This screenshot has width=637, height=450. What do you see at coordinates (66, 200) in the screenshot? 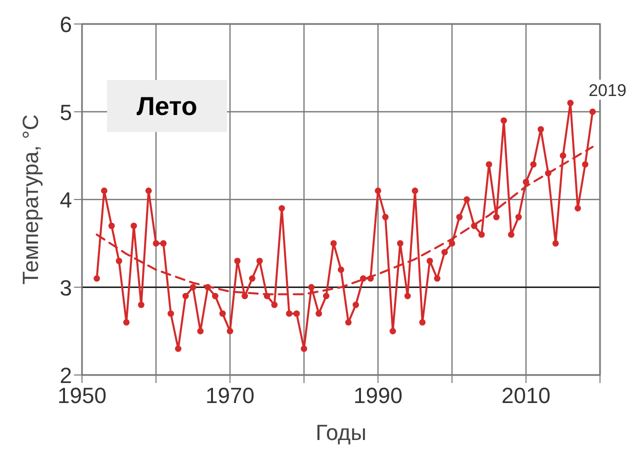
I see `y-tick-label: 4` at bounding box center [66, 200].